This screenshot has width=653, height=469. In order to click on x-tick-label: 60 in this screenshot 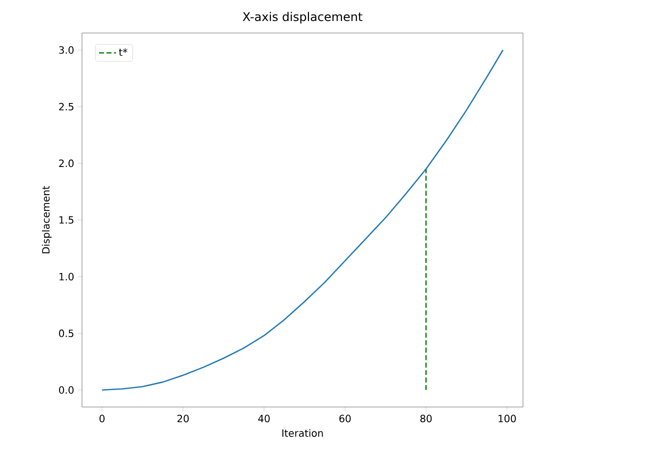, I will do `click(345, 418)`.